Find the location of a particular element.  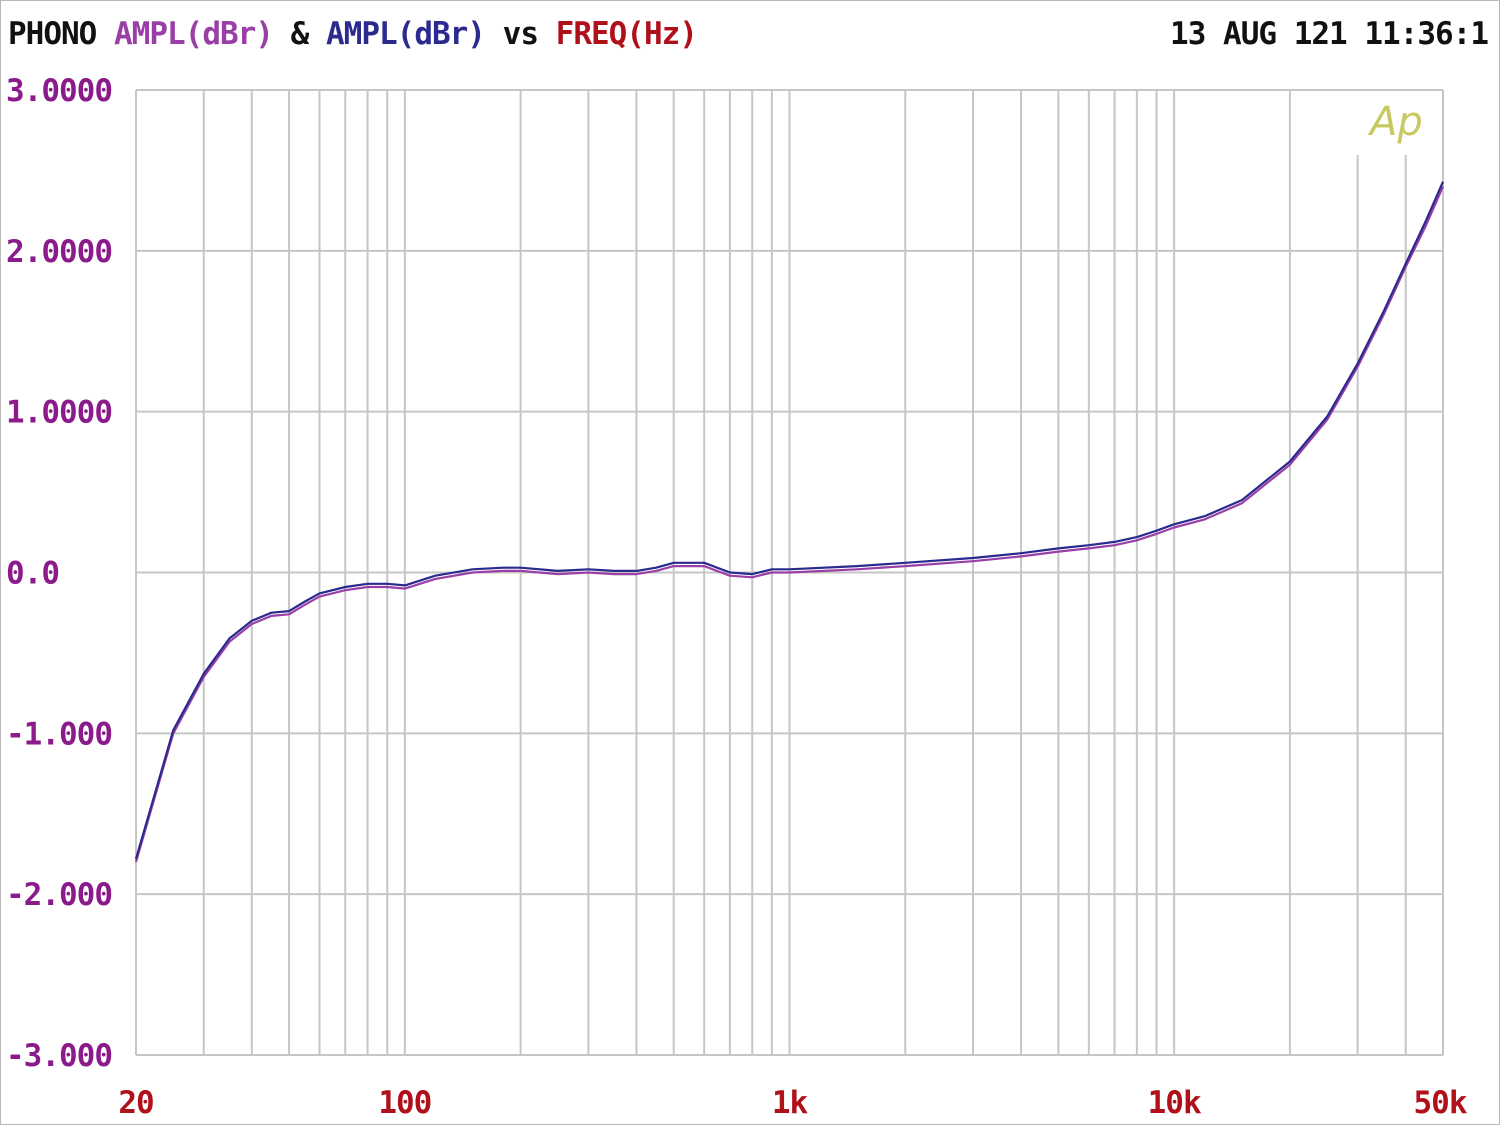

x-tick-label: 20 is located at coordinates (135, 1103).